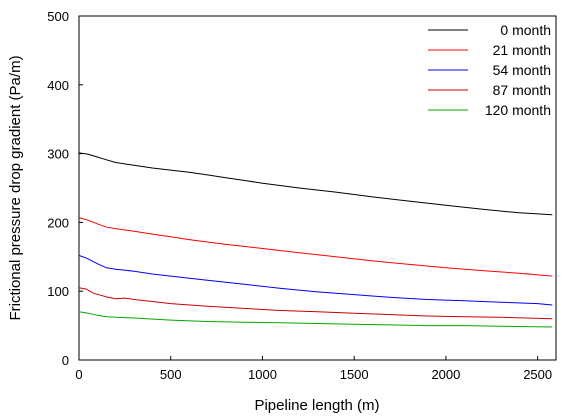  Describe the element at coordinates (445, 374) in the screenshot. I see `x-tick-label: 2000` at that location.